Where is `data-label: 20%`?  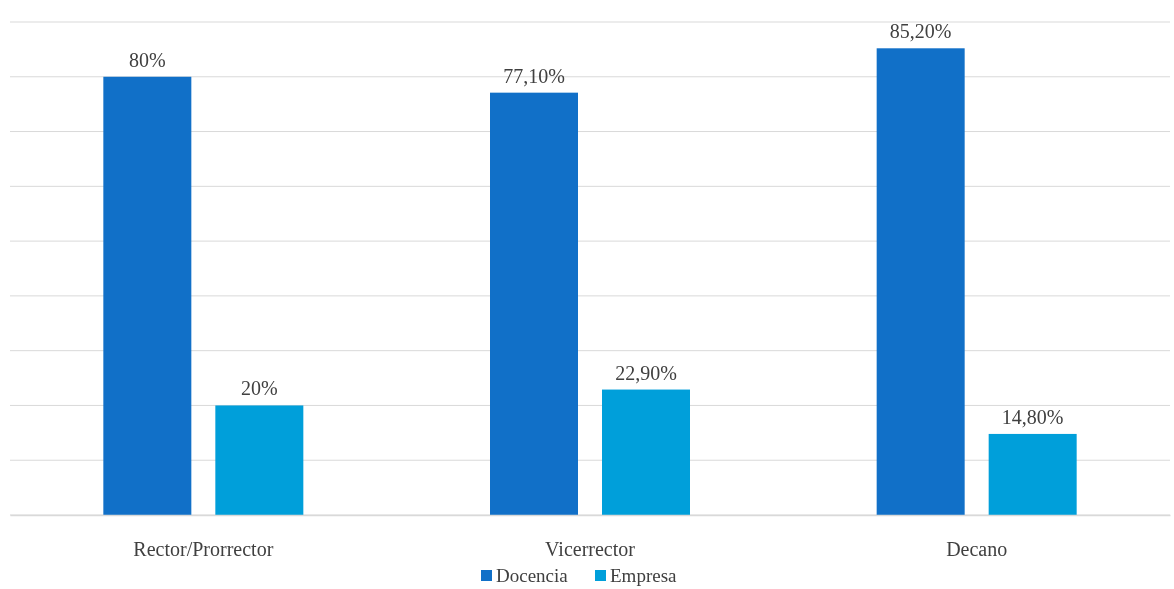 data-label: 20% is located at coordinates (259, 388).